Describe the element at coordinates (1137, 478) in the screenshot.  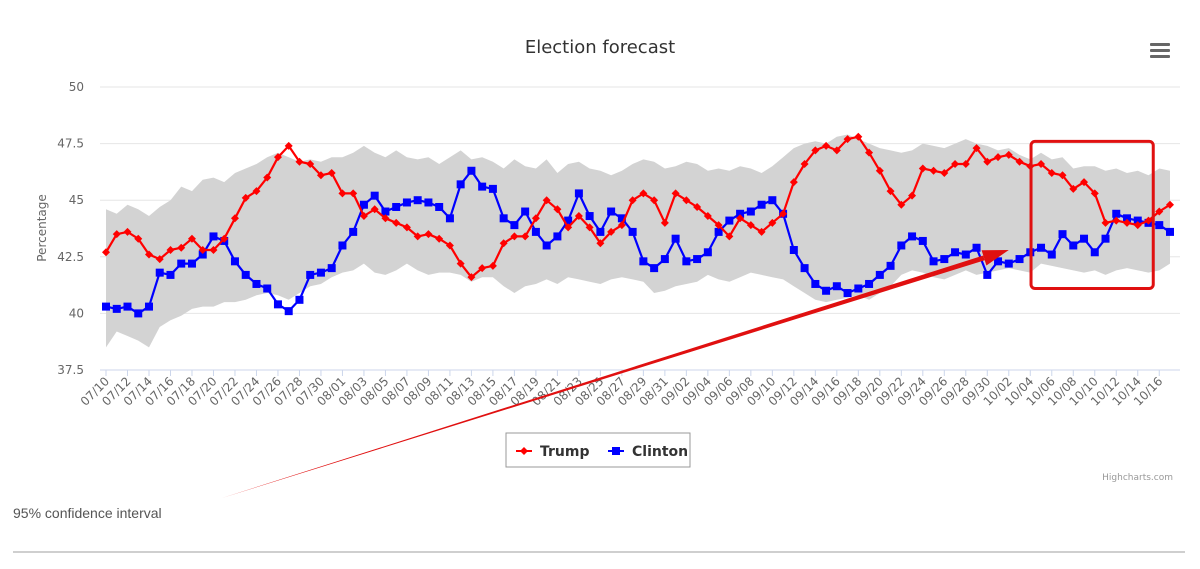
I see `credits-link: Highcharts.com` at that location.